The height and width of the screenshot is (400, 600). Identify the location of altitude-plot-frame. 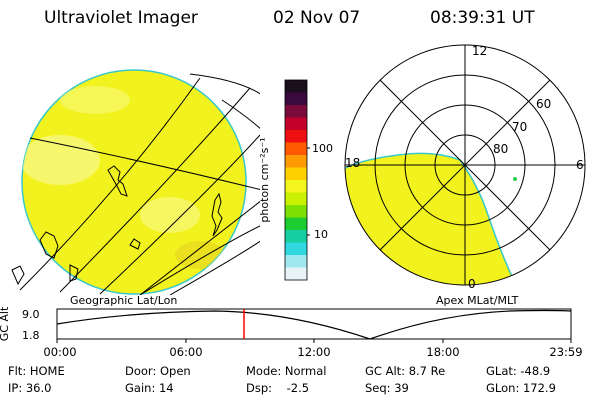
(314, 324).